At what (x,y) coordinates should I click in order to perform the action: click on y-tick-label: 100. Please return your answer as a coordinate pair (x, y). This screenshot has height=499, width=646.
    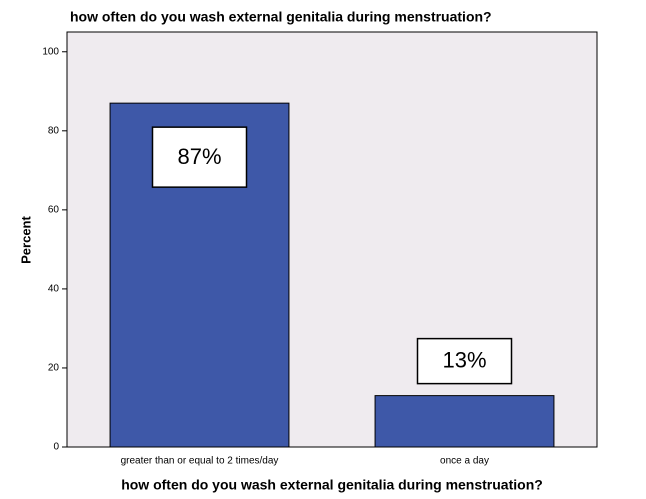
    Looking at the image, I should click on (50, 51).